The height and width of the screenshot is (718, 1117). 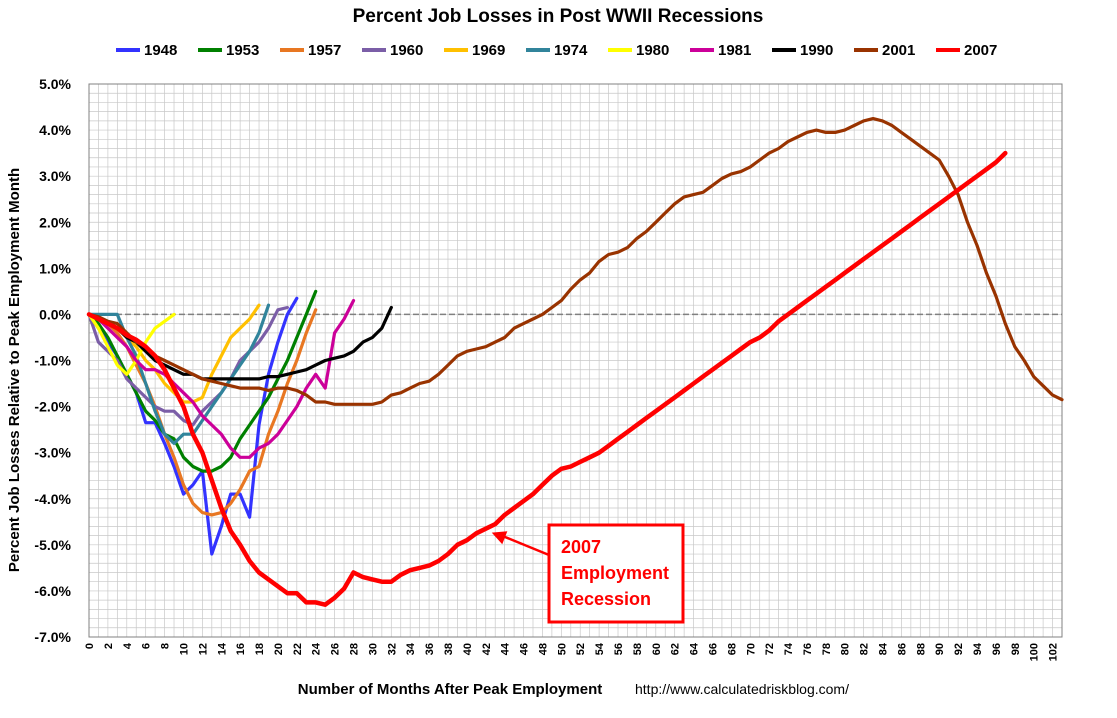 What do you see at coordinates (52, 499) in the screenshot?
I see `y-tick-label: -4.0%` at bounding box center [52, 499].